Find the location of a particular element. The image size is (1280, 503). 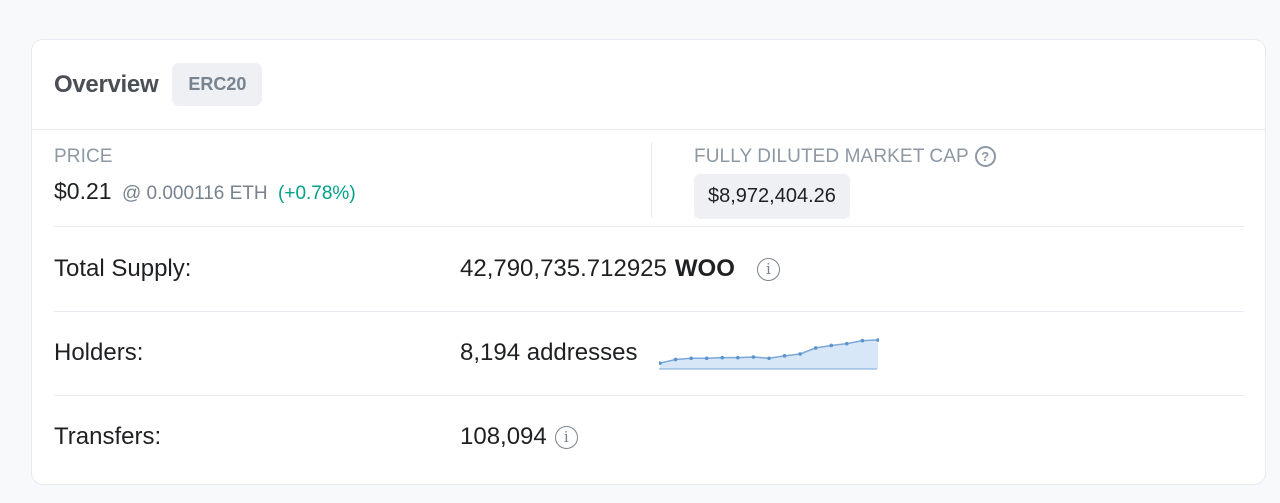

total-supply-value-group: 42,790,735.712925 WOO i is located at coordinates (620, 269).